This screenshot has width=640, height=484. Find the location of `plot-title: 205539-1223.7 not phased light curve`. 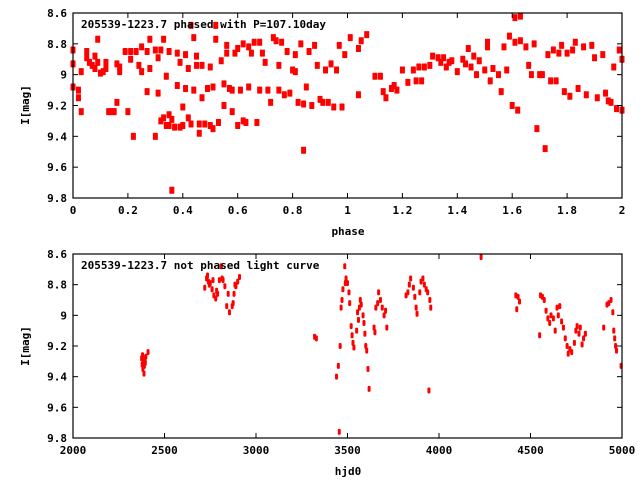

plot-title: 205539-1223.7 not phased light curve is located at coordinates (200, 265).